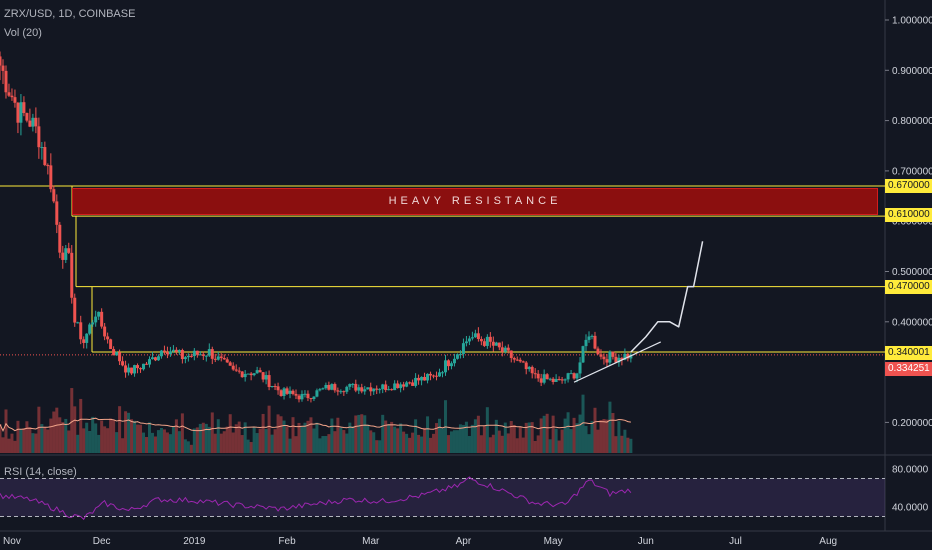  What do you see at coordinates (12, 541) in the screenshot?
I see `time-tick-label: Nov` at bounding box center [12, 541].